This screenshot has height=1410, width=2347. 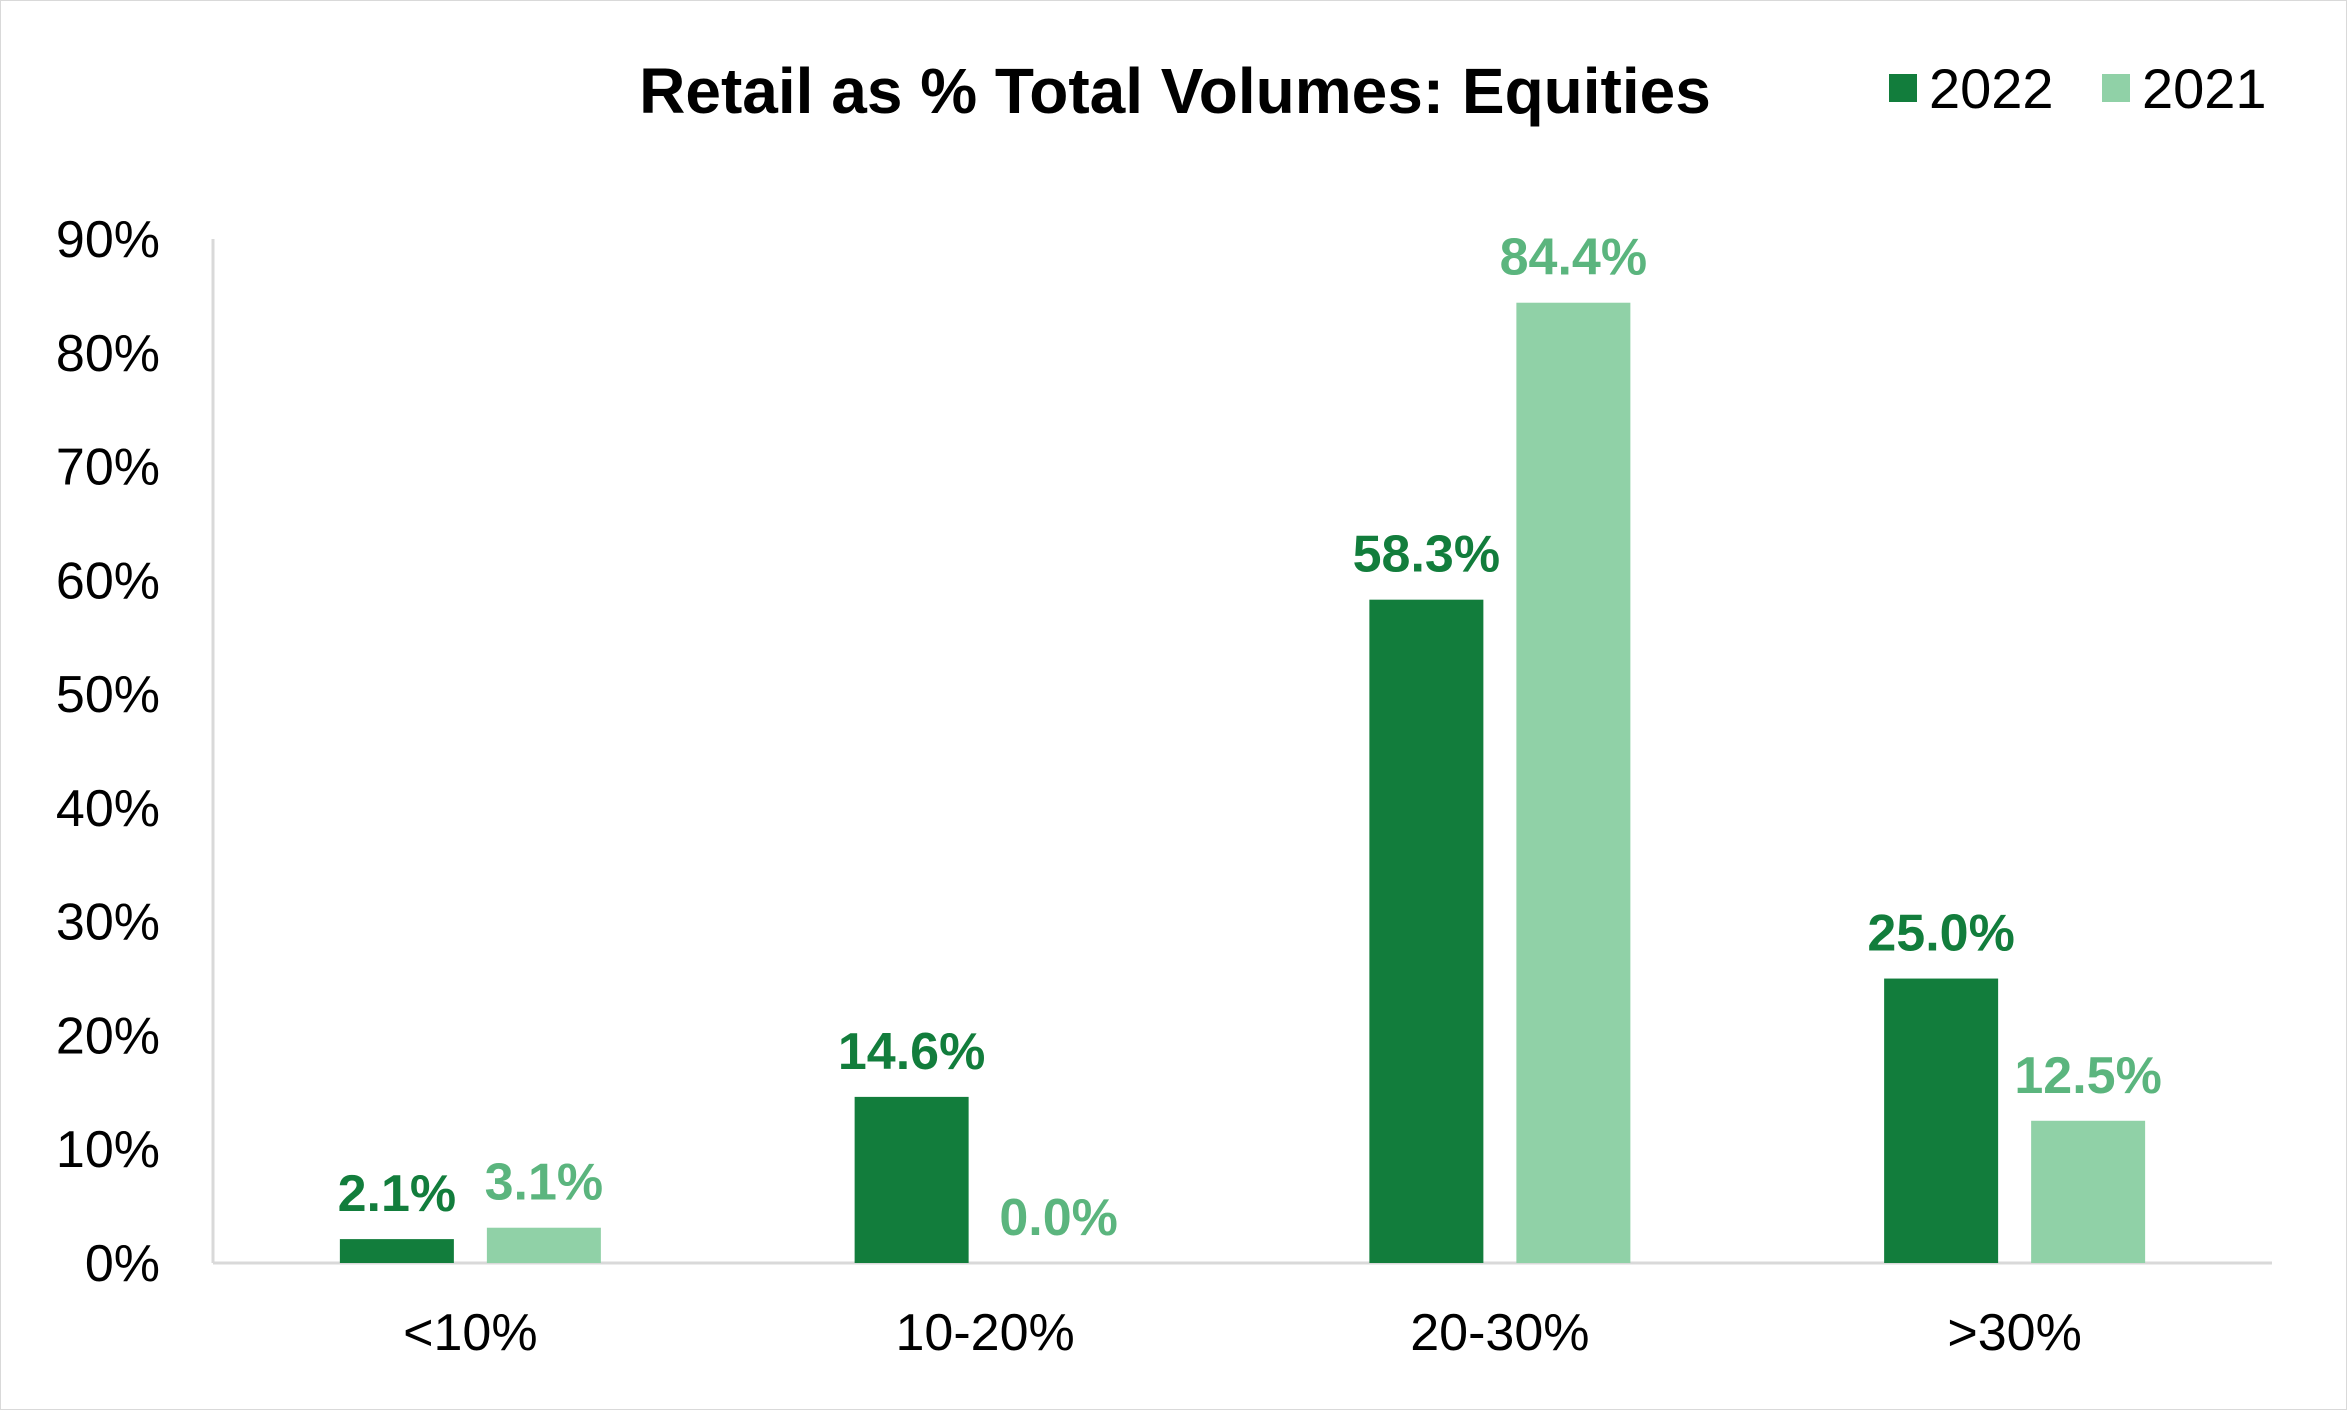 What do you see at coordinates (2078, 88) in the screenshot?
I see `legend: 2022 2021` at bounding box center [2078, 88].